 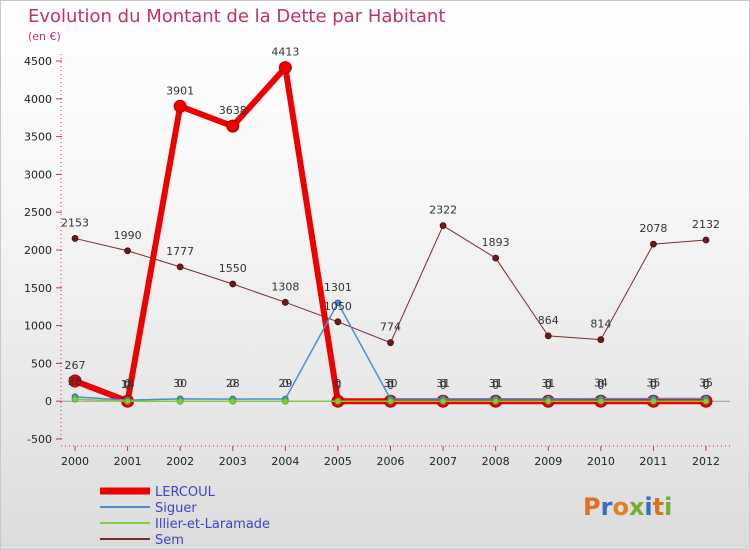 What do you see at coordinates (38, 250) in the screenshot?
I see `y-tick-label: 2000` at bounding box center [38, 250].